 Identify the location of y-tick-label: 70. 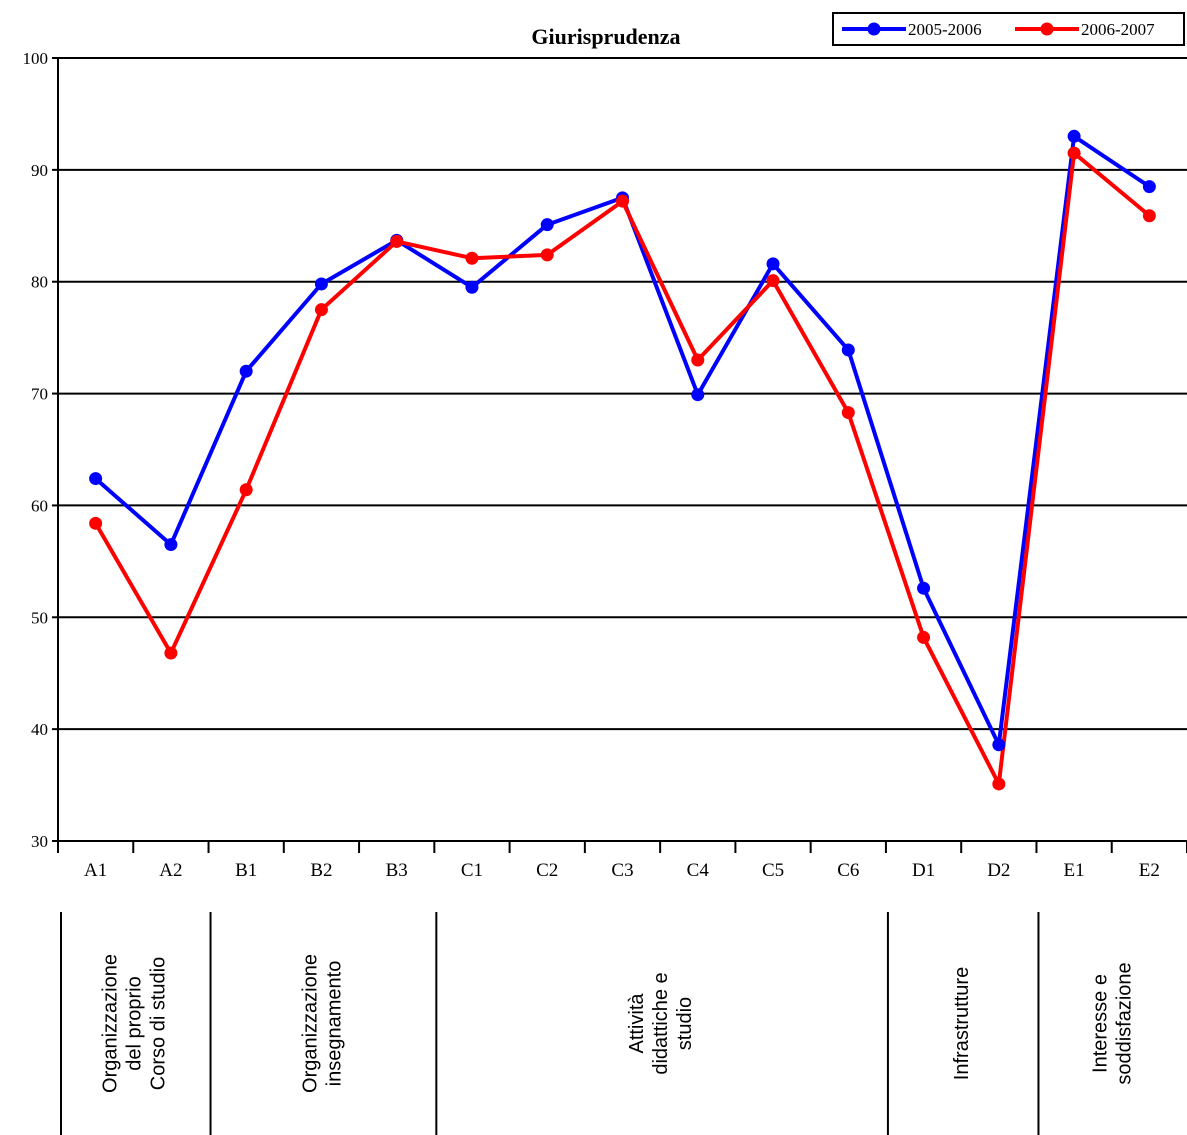
(39, 394).